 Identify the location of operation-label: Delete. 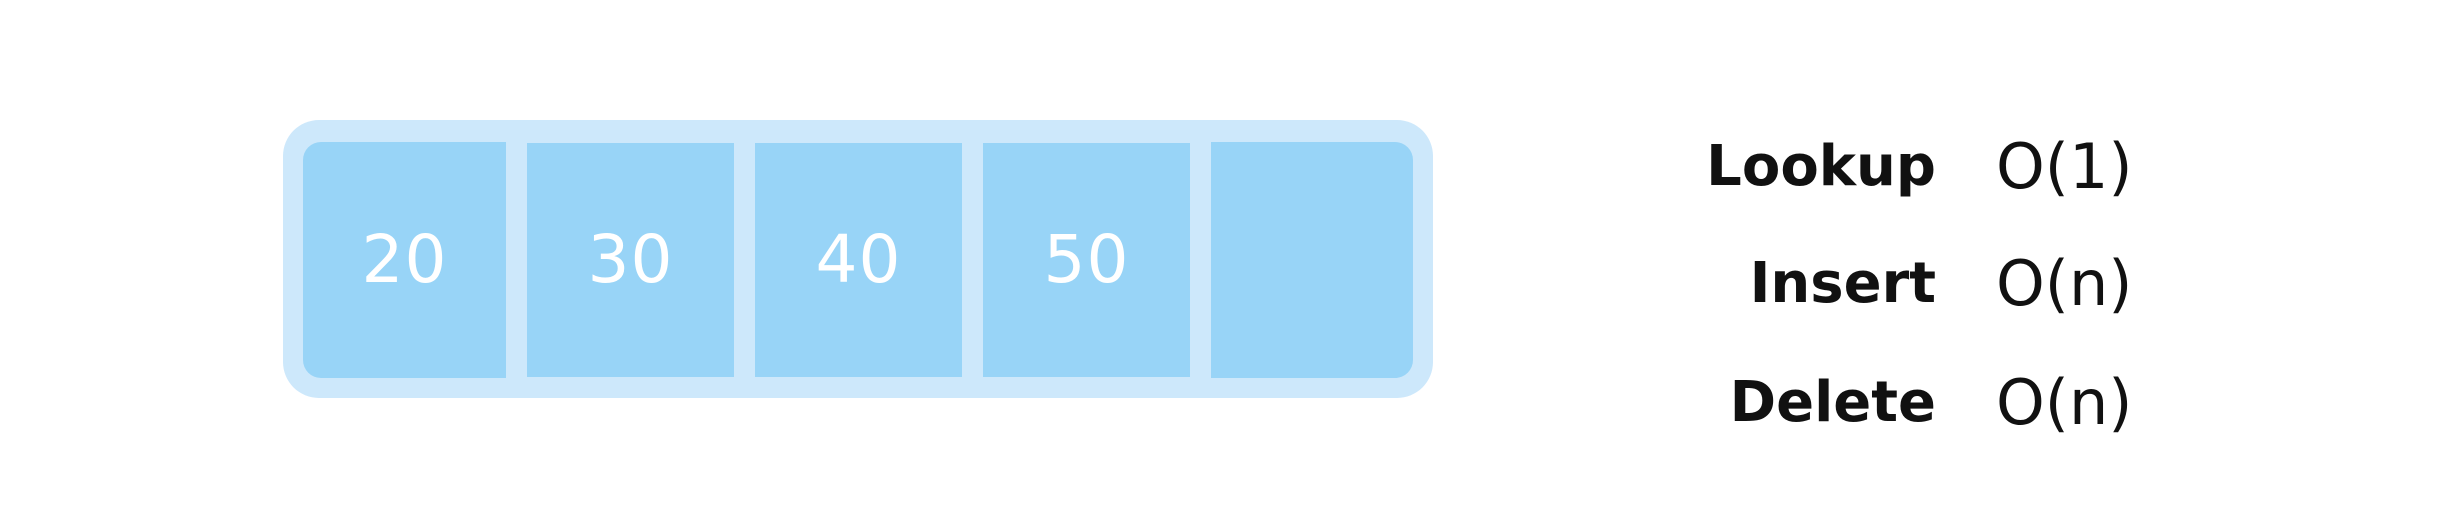
(1832, 402).